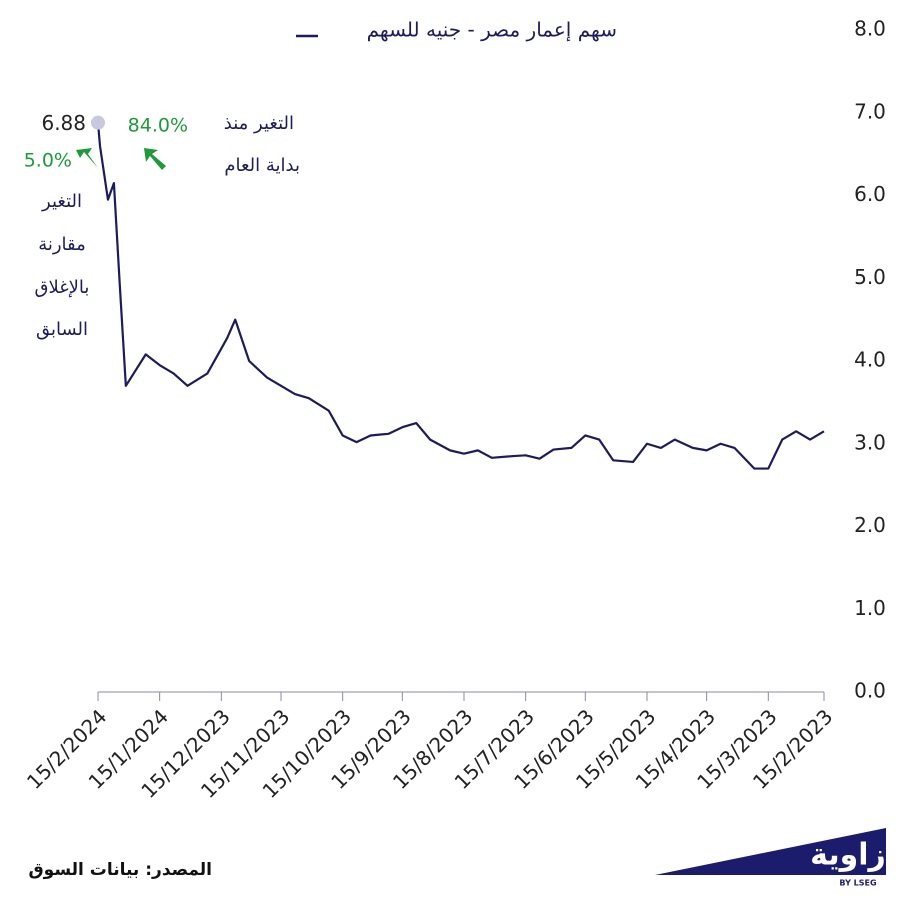  What do you see at coordinates (870, 691) in the screenshot?
I see `y-tick-label: 0.0` at bounding box center [870, 691].